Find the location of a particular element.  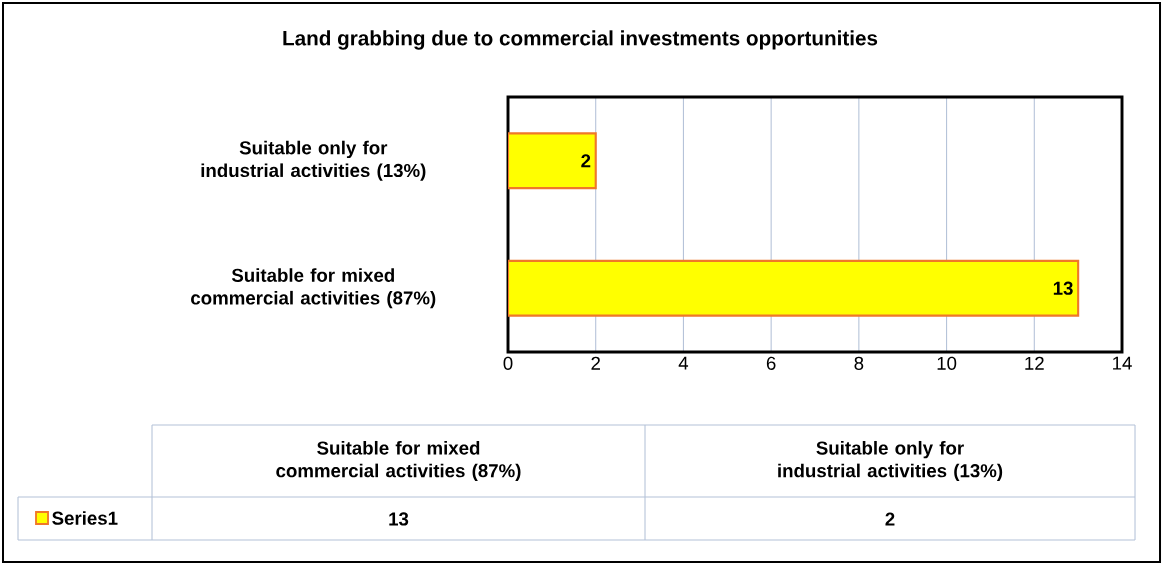

x-tick-label: 0 is located at coordinates (508, 363).